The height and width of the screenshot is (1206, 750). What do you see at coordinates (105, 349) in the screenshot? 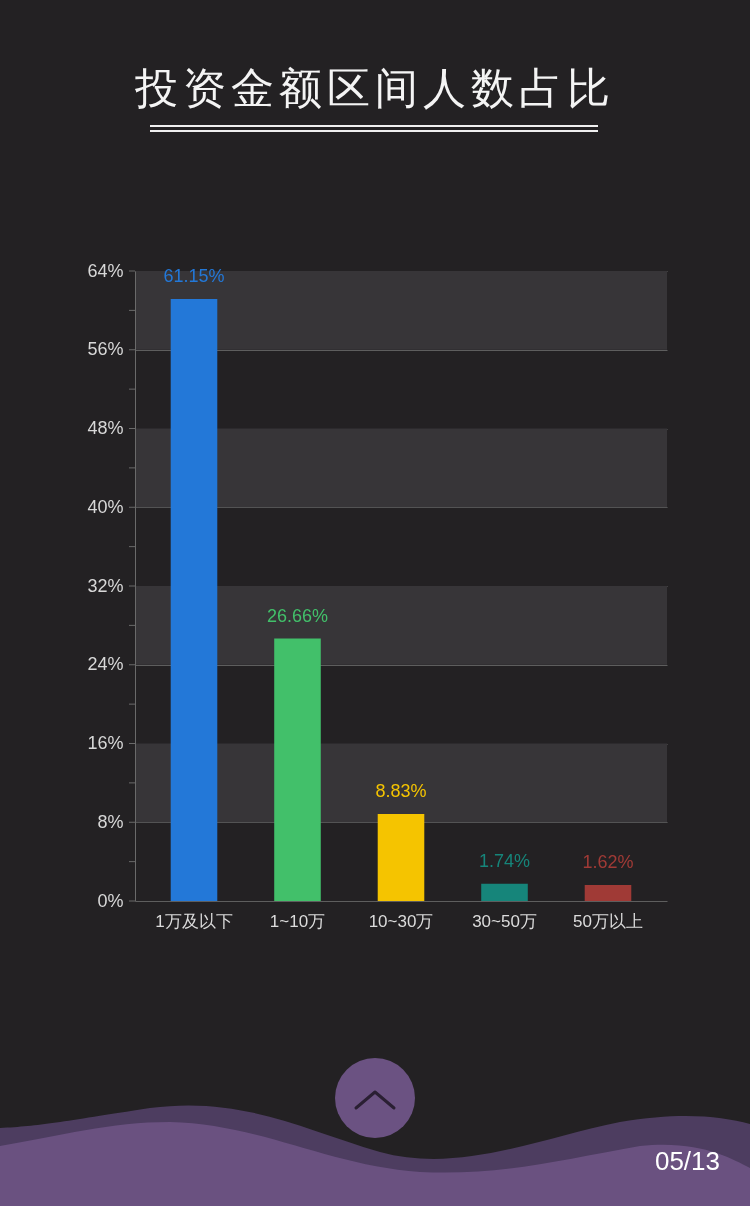
I see `y-tick-label: 56%` at bounding box center [105, 349].